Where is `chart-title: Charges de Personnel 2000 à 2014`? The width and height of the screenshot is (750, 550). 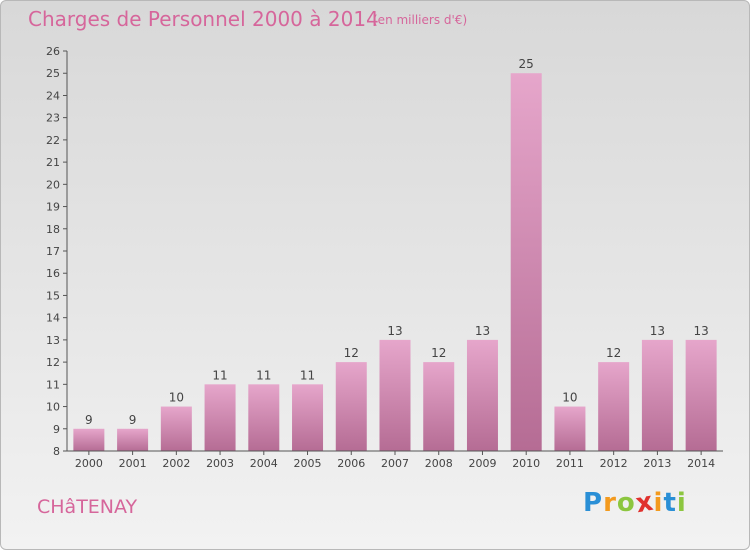
chart-title: Charges de Personnel 2000 à 2014 is located at coordinates (203, 19).